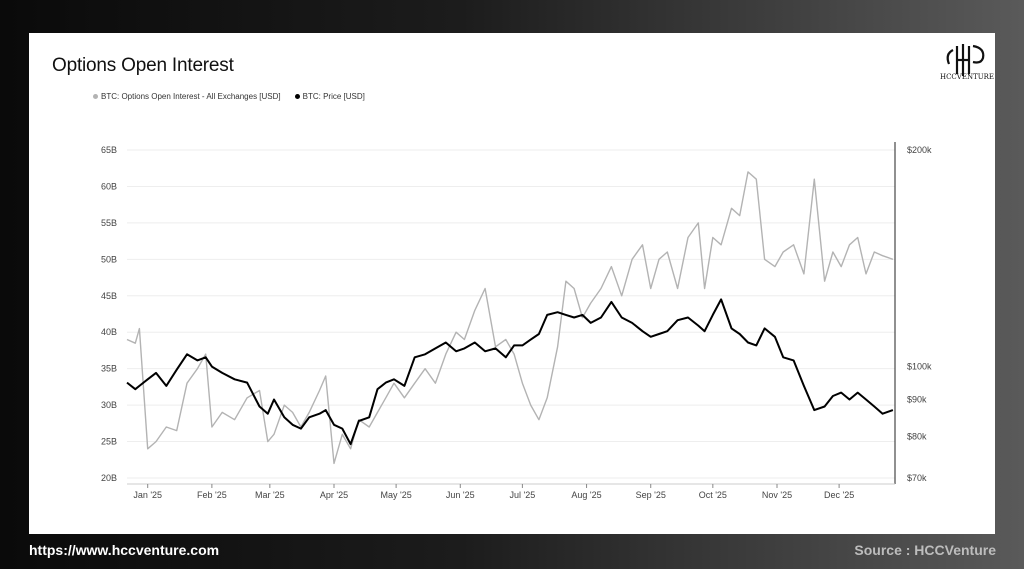 The width and height of the screenshot is (1024, 569). Describe the element at coordinates (965, 60) in the screenshot. I see `hcc-logo-icon` at that location.